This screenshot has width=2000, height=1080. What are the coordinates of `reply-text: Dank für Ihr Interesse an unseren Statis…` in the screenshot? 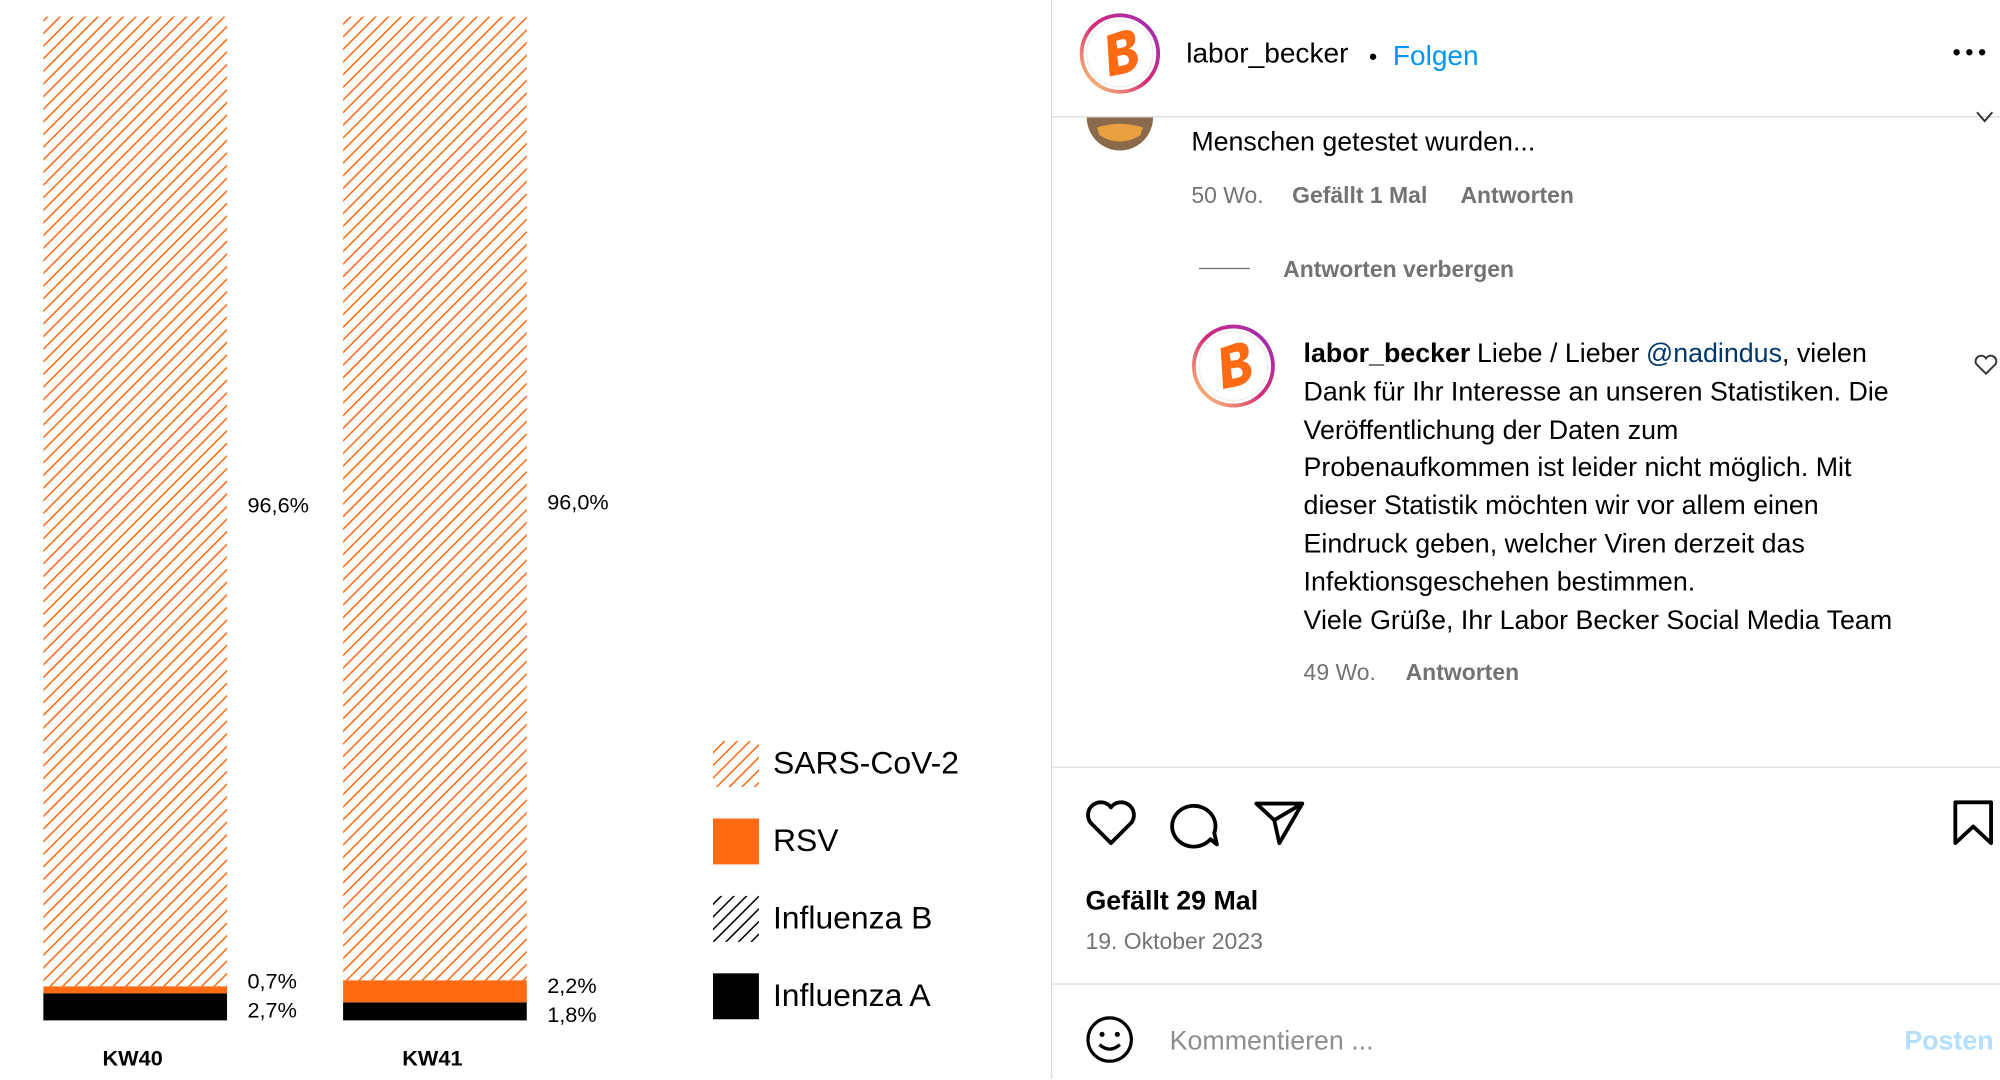 It's located at (1596, 392).